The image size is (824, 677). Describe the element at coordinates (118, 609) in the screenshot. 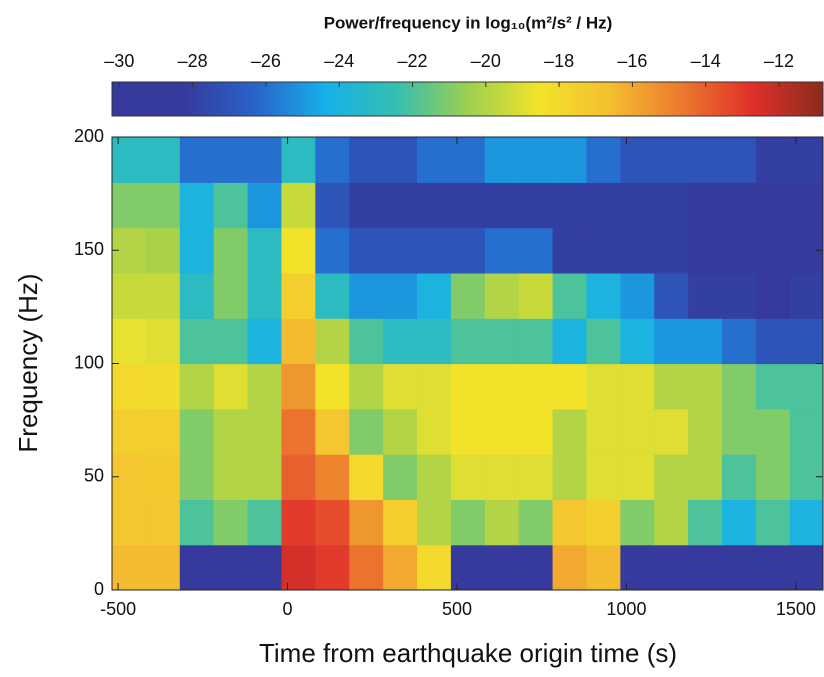

I see `x-tick-label: -500` at that location.